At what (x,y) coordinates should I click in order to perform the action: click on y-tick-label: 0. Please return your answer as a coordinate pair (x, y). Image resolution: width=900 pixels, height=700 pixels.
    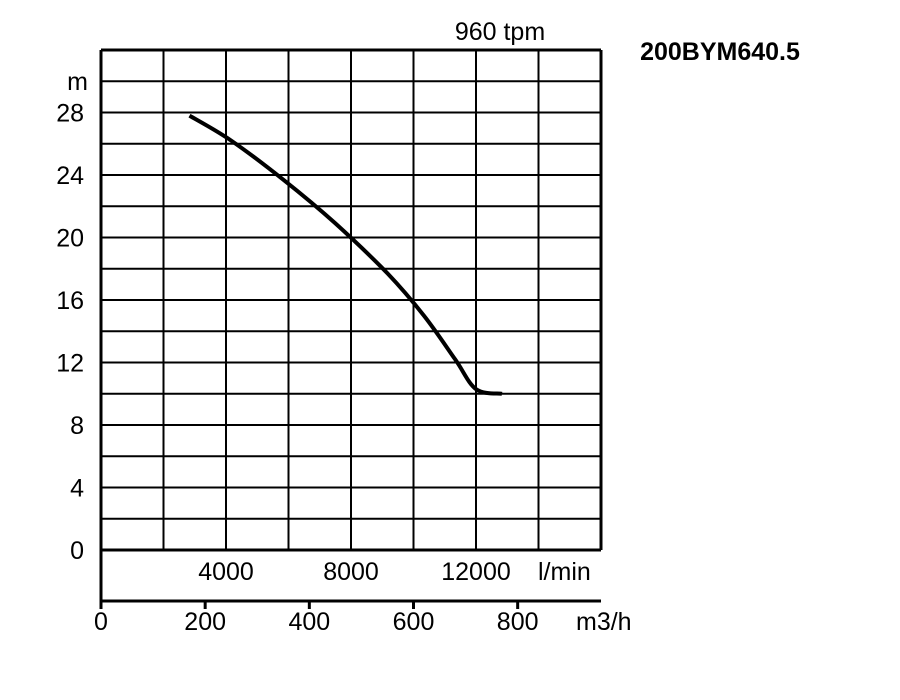
    Looking at the image, I should click on (77, 551).